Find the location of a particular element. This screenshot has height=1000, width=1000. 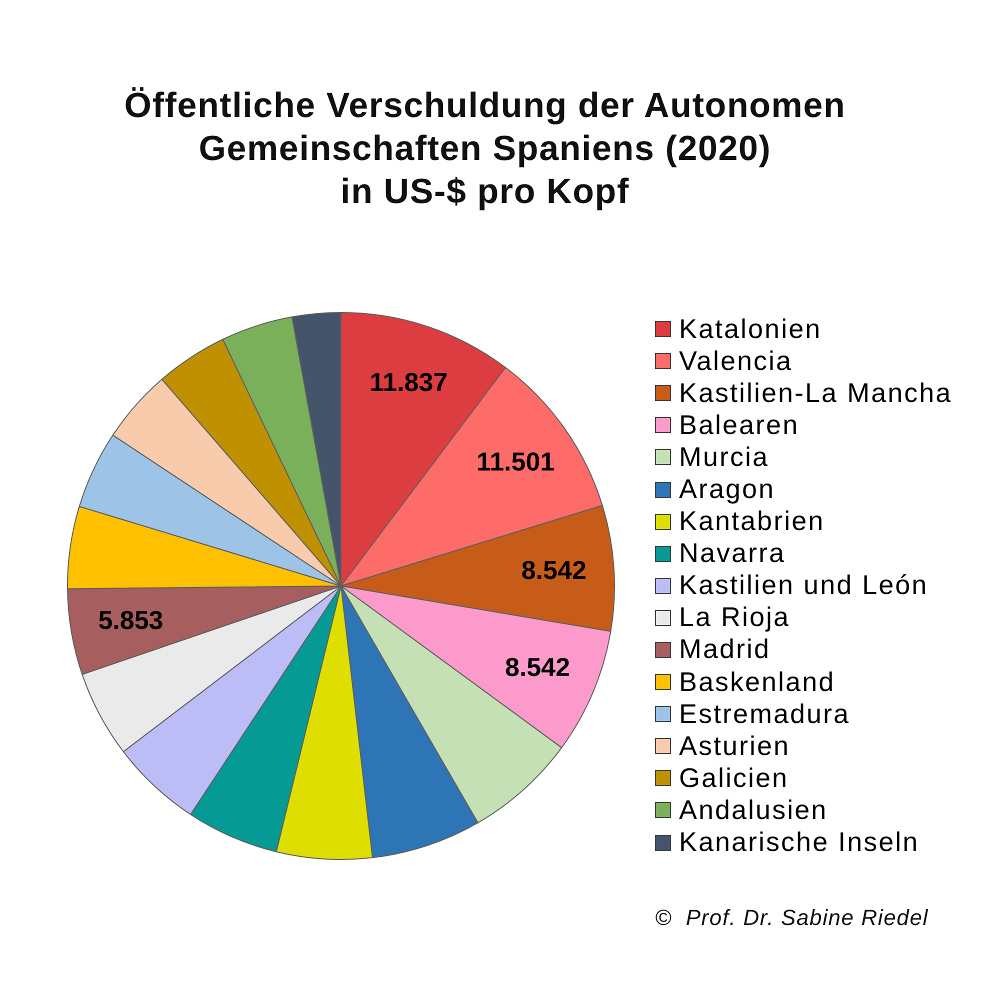

legend-label: Murcia is located at coordinates (724, 457).